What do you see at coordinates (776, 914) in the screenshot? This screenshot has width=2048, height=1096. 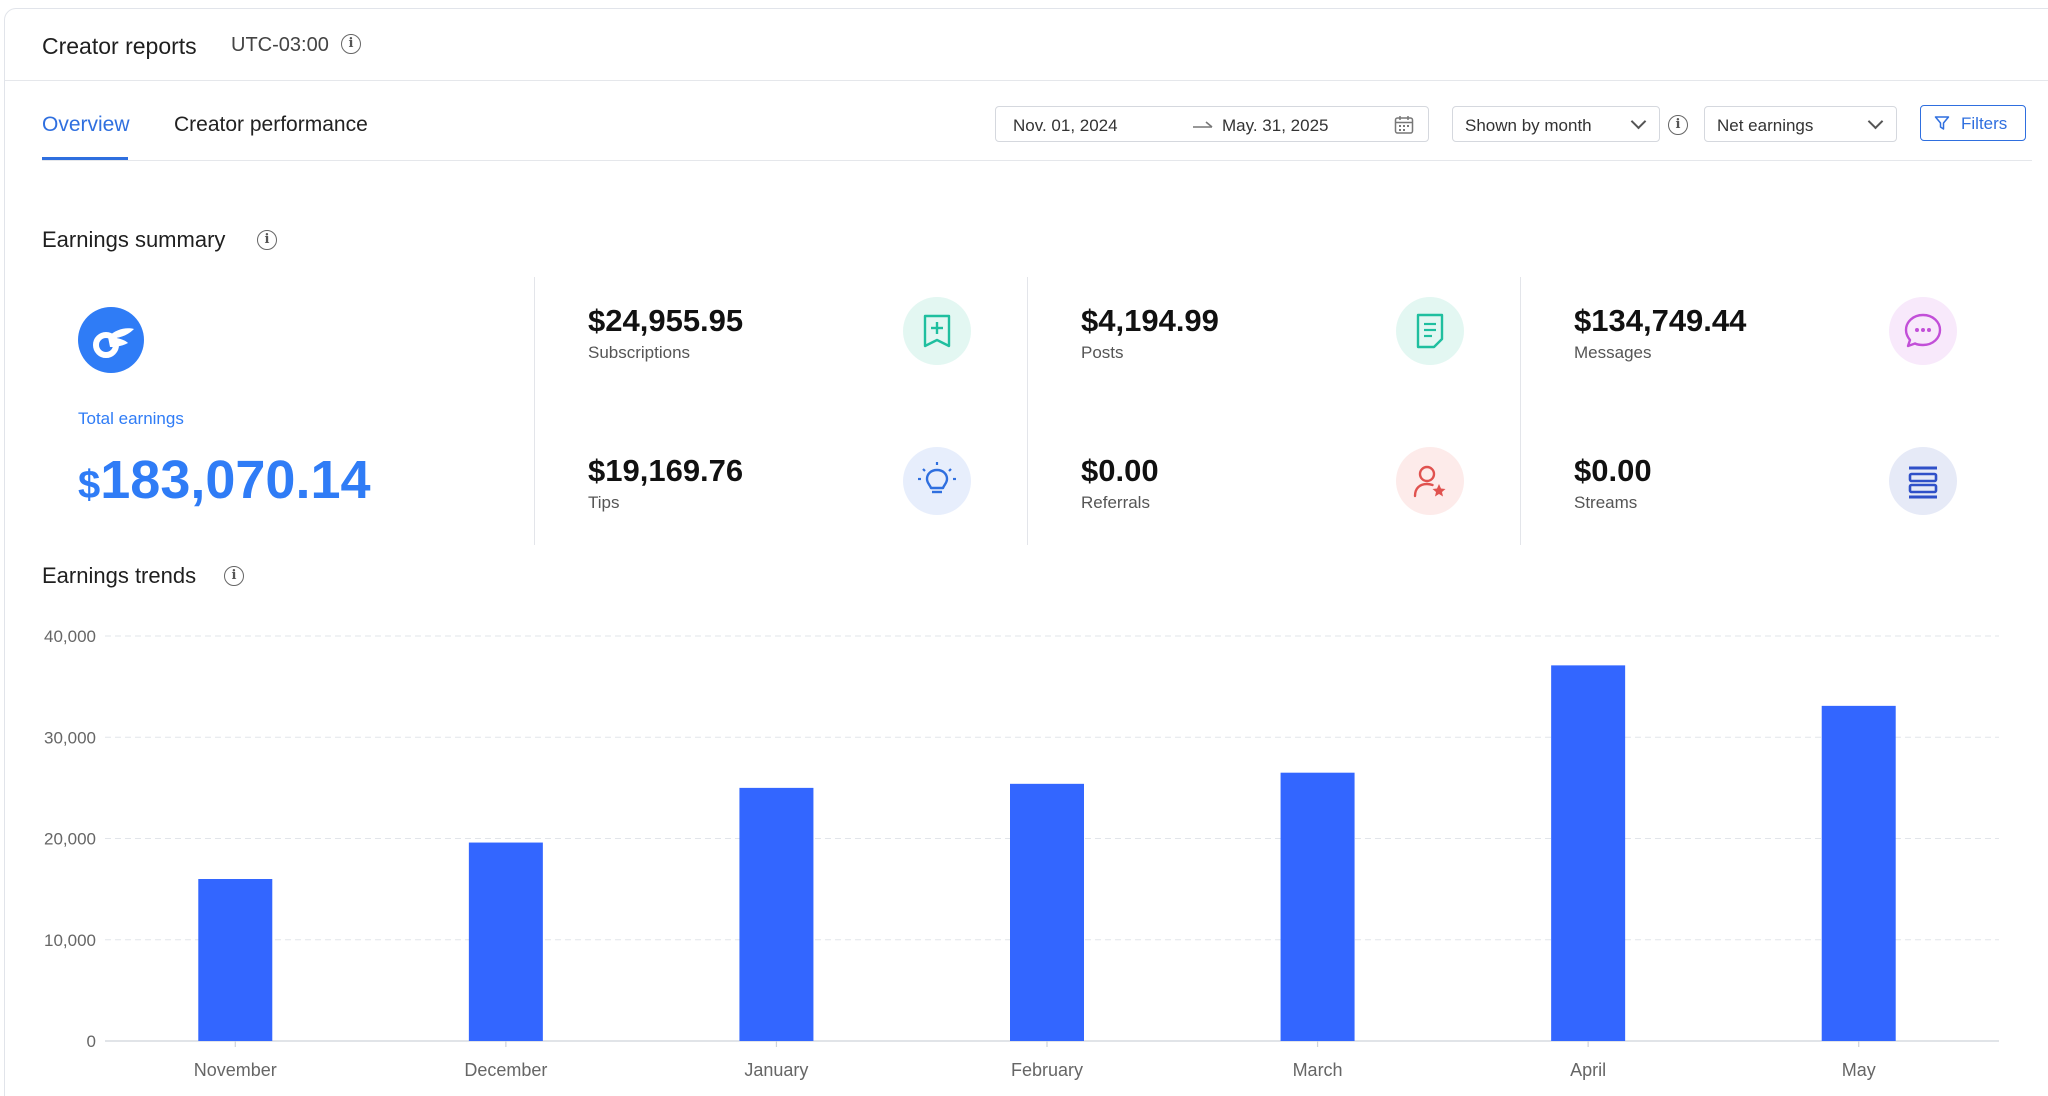 I see `bar-january` at bounding box center [776, 914].